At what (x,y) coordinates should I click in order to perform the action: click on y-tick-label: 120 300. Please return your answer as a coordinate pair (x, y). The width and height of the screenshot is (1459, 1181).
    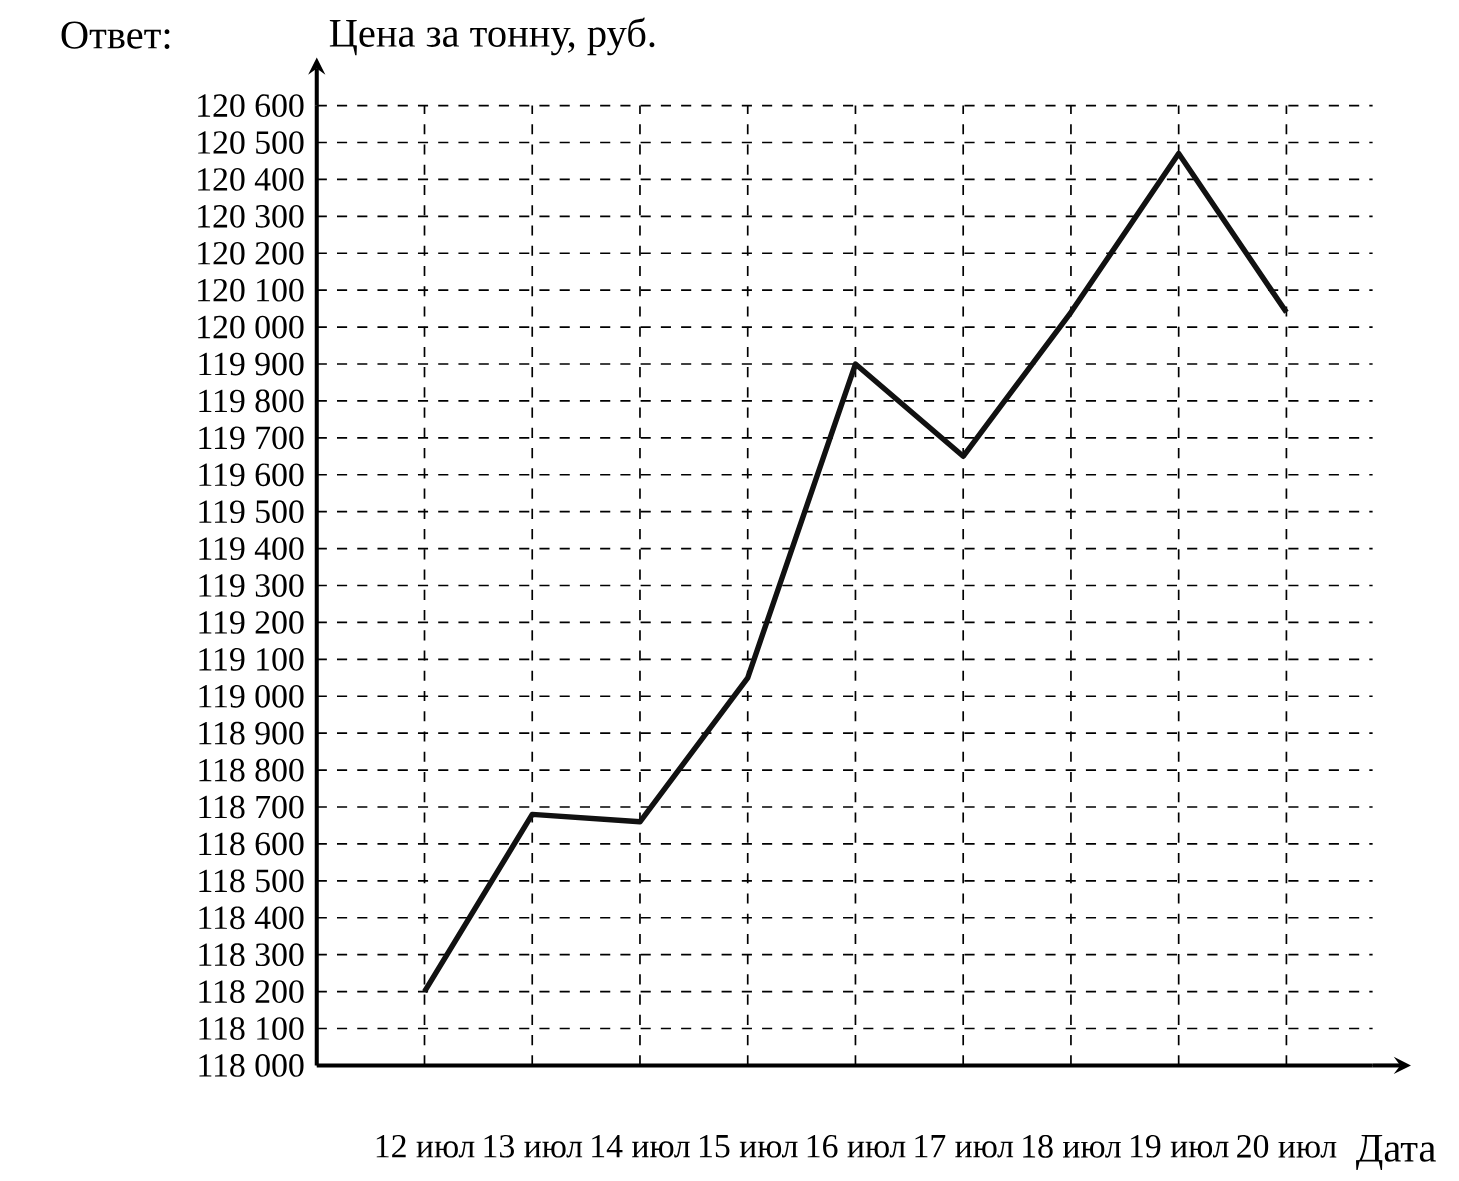
    Looking at the image, I should click on (251, 216).